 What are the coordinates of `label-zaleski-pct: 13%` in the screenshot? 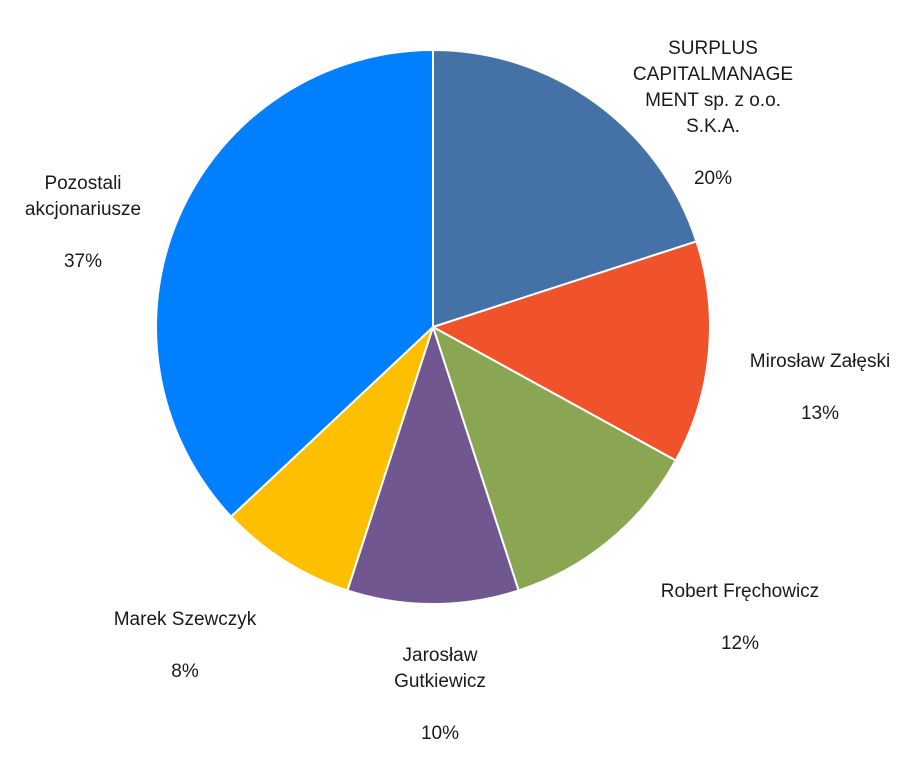 It's located at (820, 413).